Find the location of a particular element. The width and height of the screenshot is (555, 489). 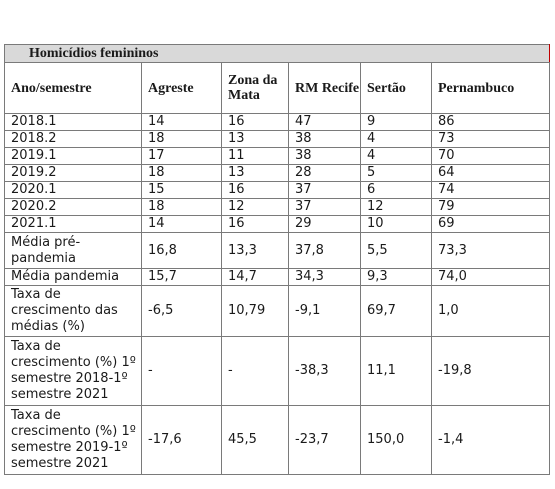

table-cell: 47 is located at coordinates (324, 122).